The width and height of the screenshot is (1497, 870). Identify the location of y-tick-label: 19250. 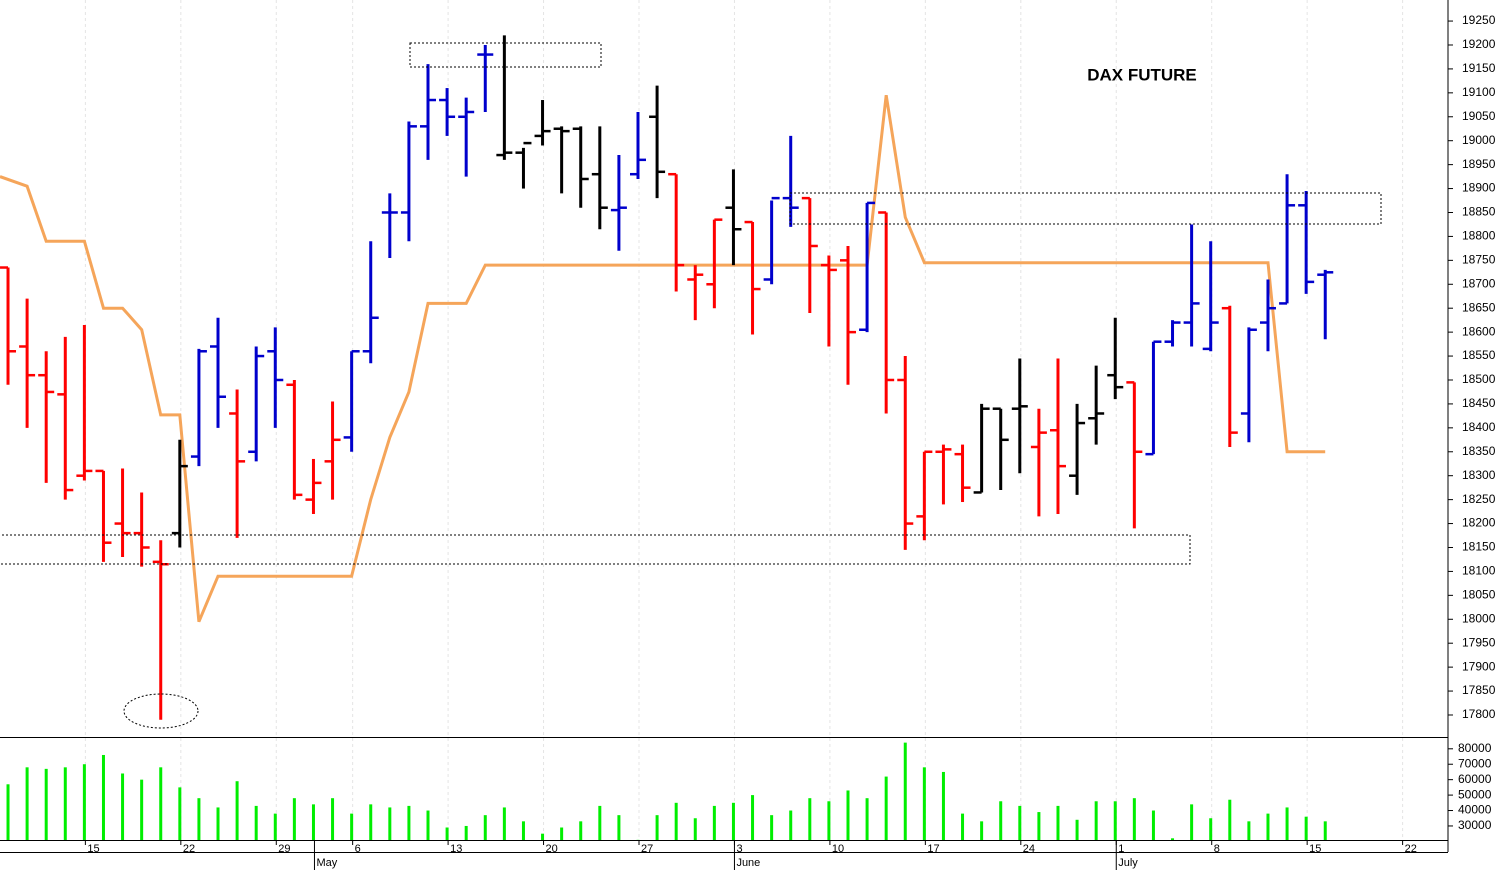
(1479, 20).